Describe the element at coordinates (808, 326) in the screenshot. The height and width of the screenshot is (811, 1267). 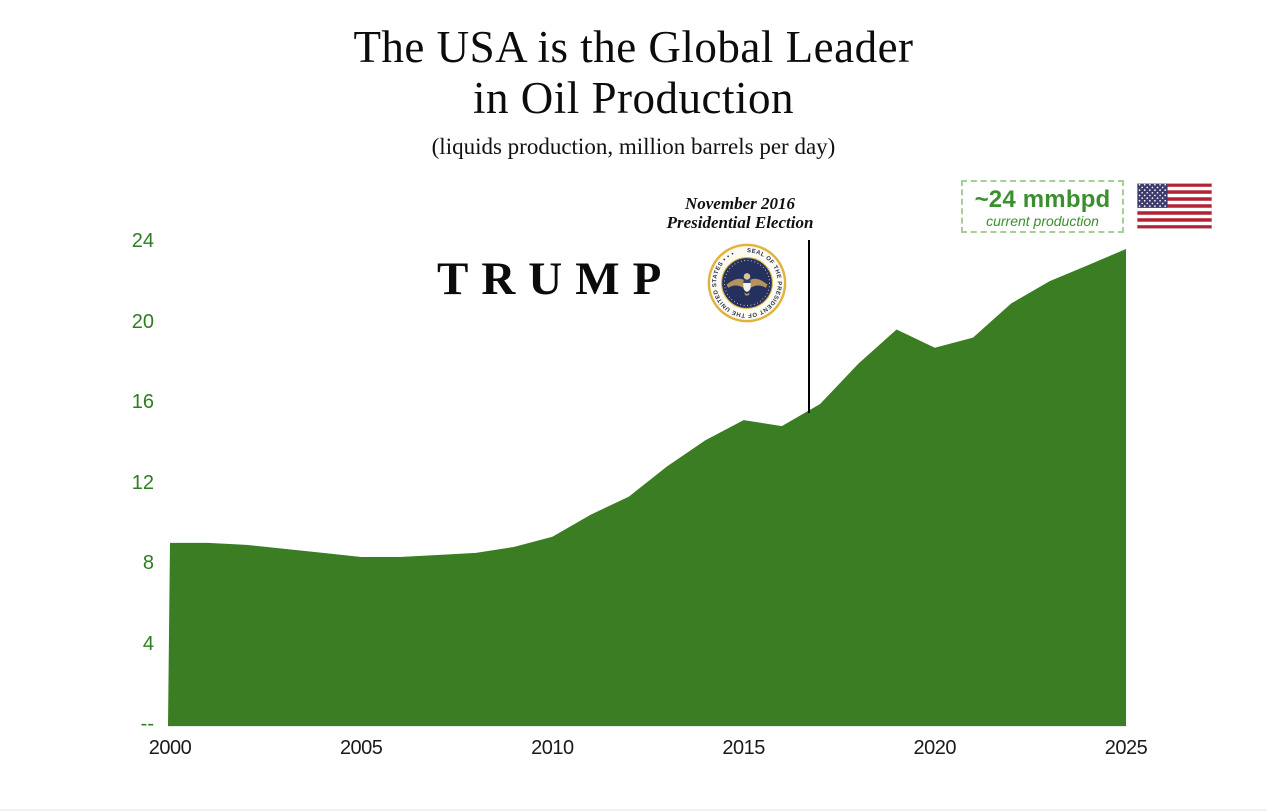
I see `election-marker-line` at that location.